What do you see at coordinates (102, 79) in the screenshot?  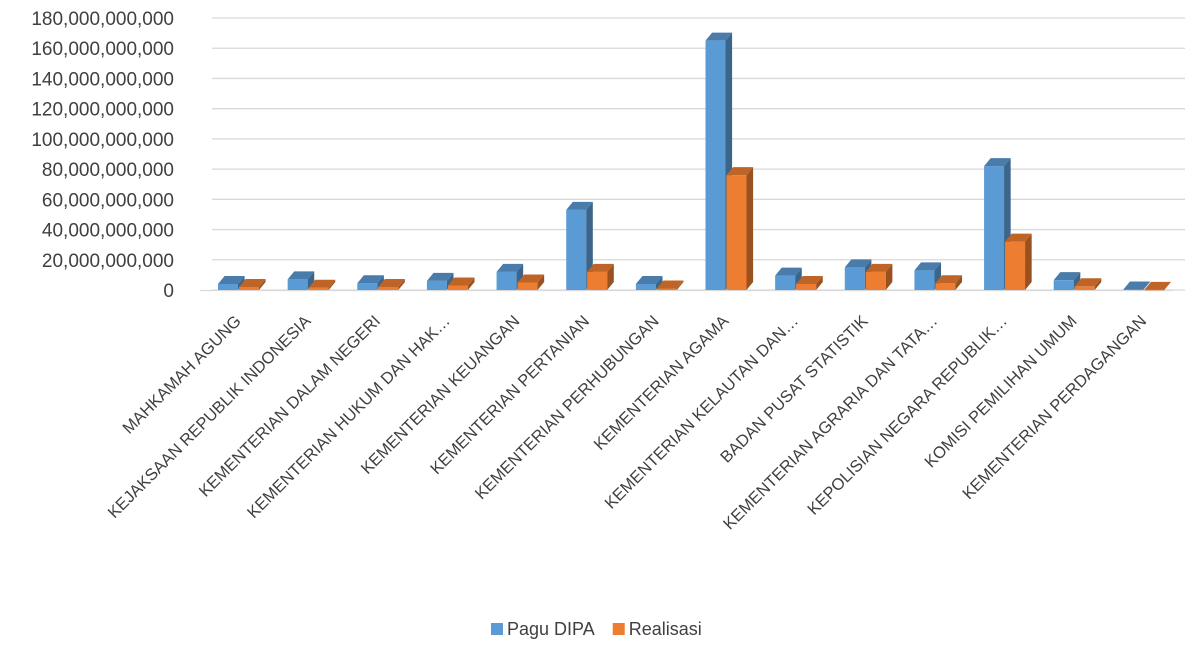 I see `y-tick-label: 140,000,000,000` at bounding box center [102, 79].